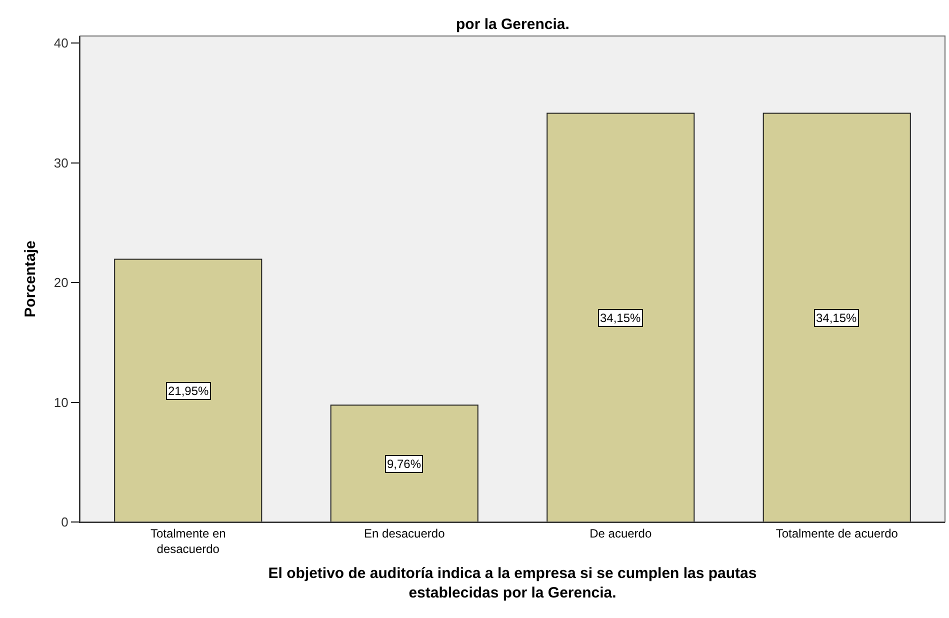 The height and width of the screenshot is (618, 949). What do you see at coordinates (61, 402) in the screenshot?
I see `y-tick-label: 10` at bounding box center [61, 402].